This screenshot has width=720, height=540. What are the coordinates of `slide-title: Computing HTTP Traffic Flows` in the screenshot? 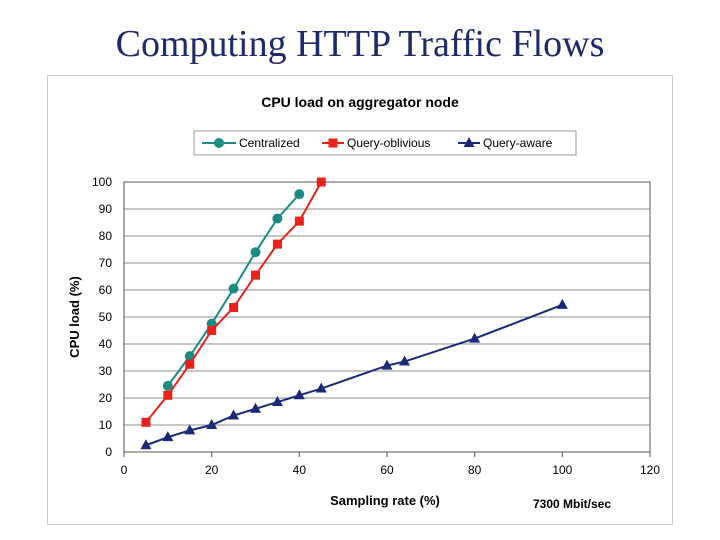 It's located at (360, 44).